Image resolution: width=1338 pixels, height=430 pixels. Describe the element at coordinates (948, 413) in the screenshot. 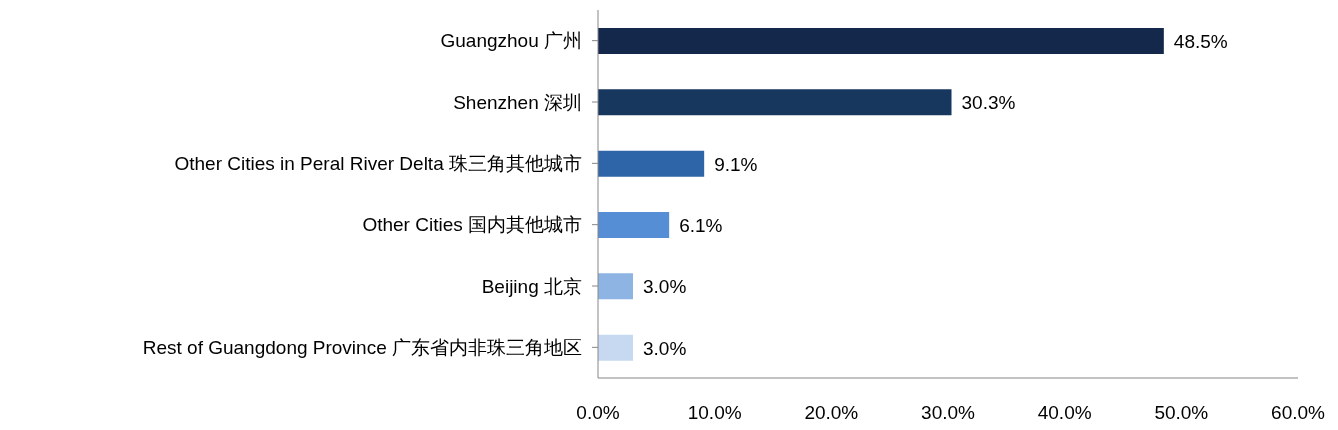

I see `x-tick-label: 30.0%` at that location.